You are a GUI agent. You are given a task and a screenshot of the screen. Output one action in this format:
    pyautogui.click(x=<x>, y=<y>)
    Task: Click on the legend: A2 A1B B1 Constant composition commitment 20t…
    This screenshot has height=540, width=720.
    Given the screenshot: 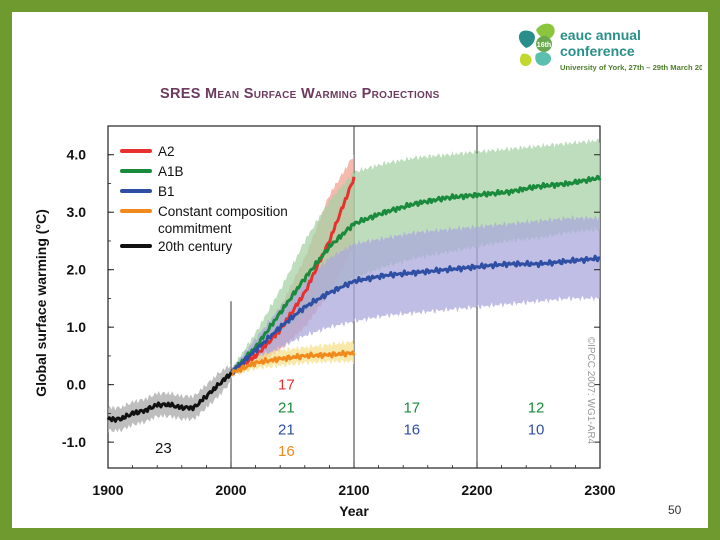 What is the action you would take?
    pyautogui.click(x=204, y=199)
    